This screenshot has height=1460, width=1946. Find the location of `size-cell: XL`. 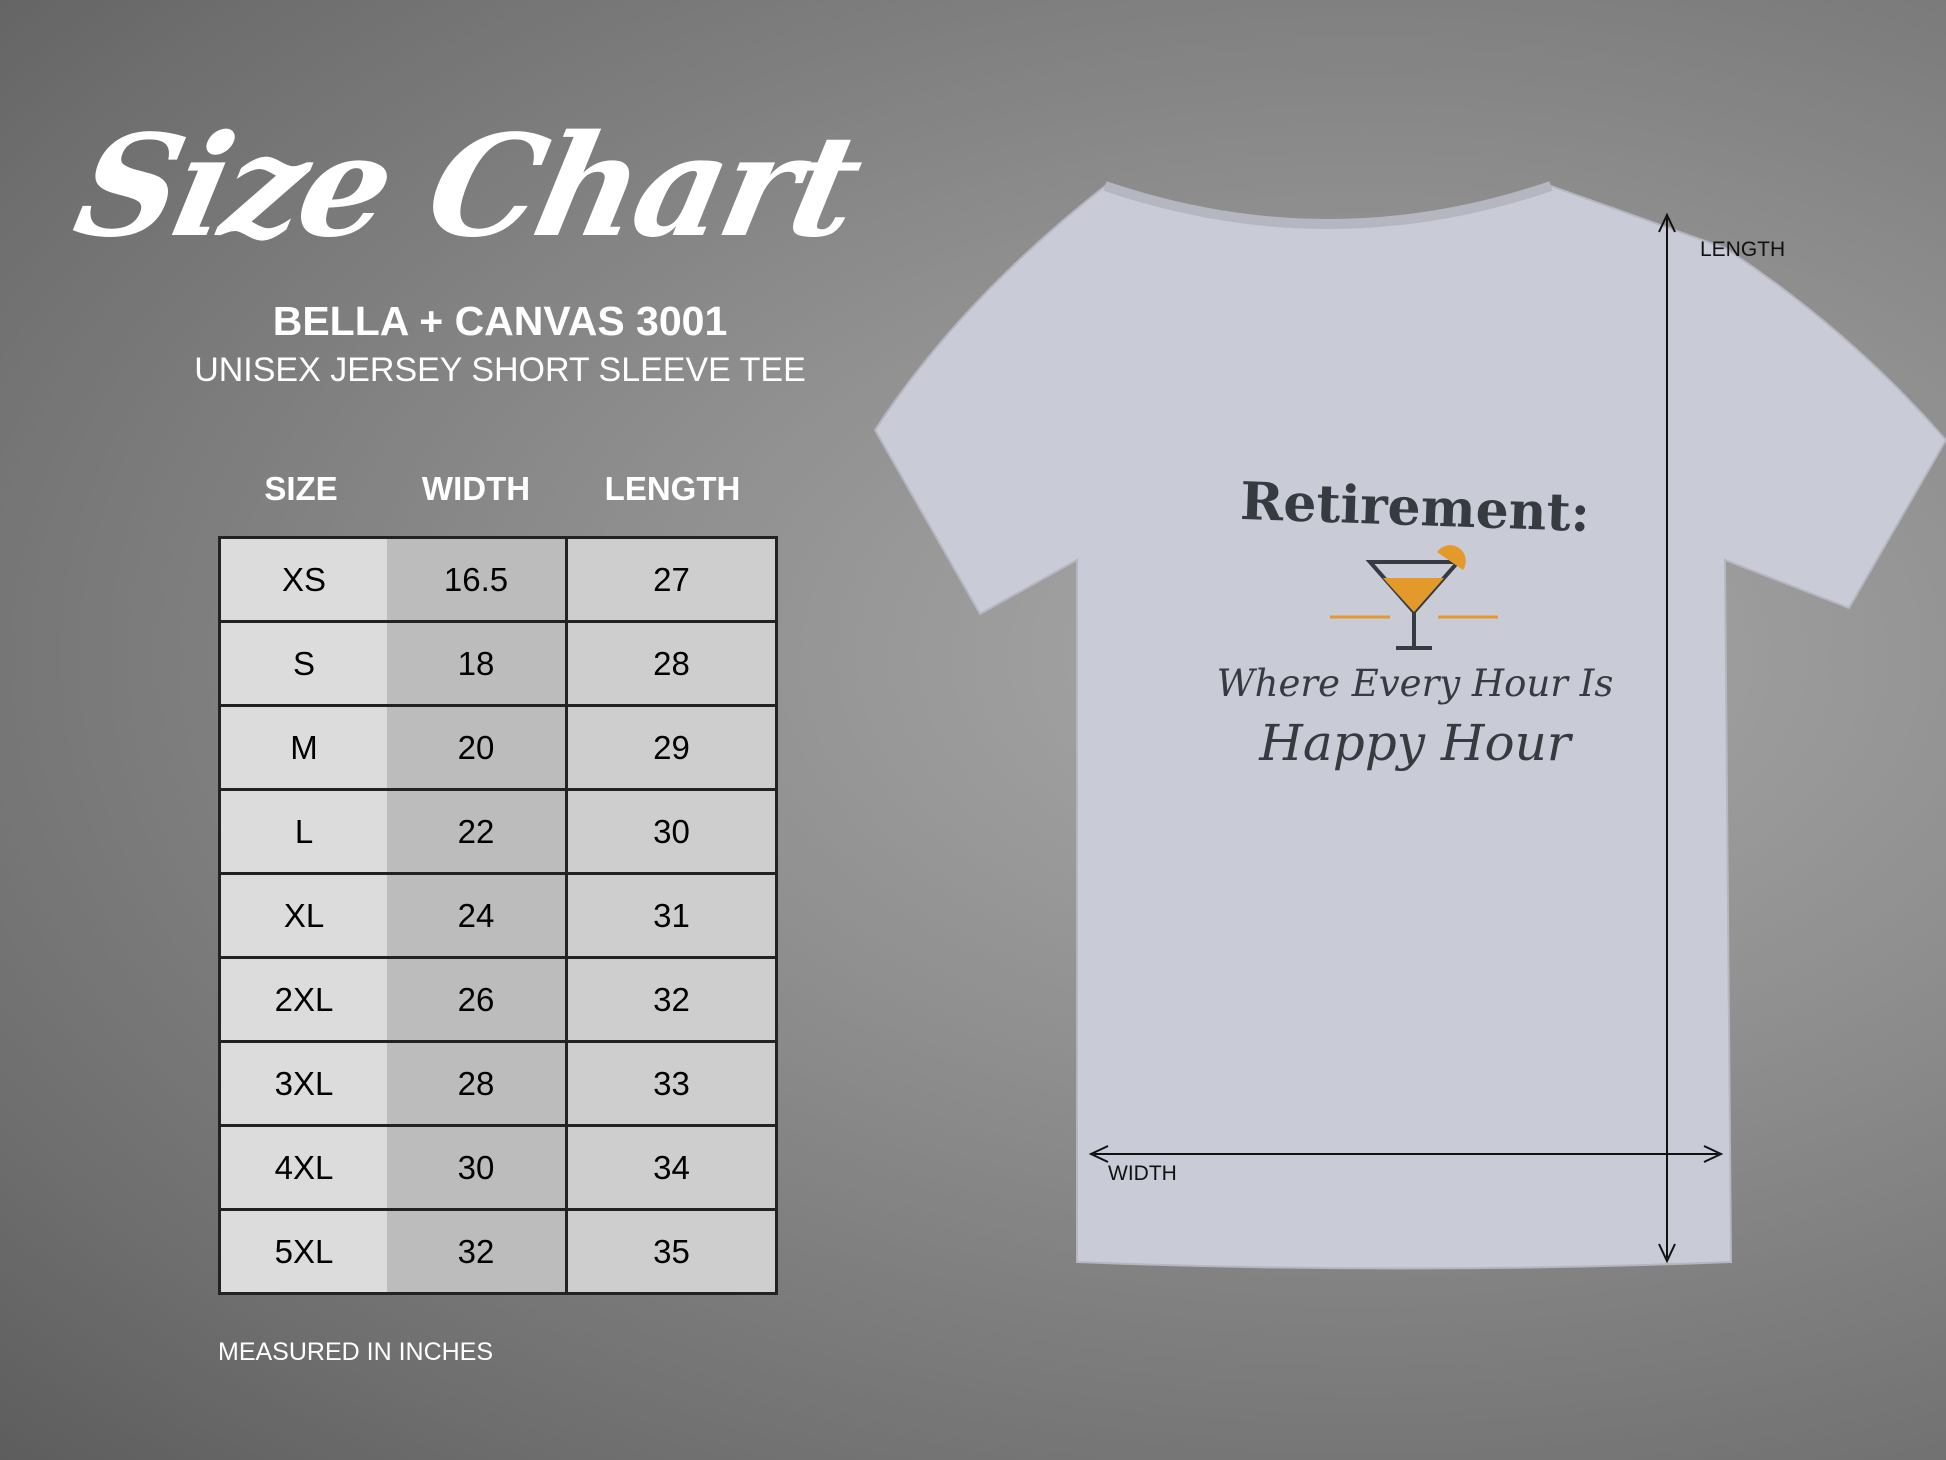

size-cell: XL is located at coordinates (302, 915).